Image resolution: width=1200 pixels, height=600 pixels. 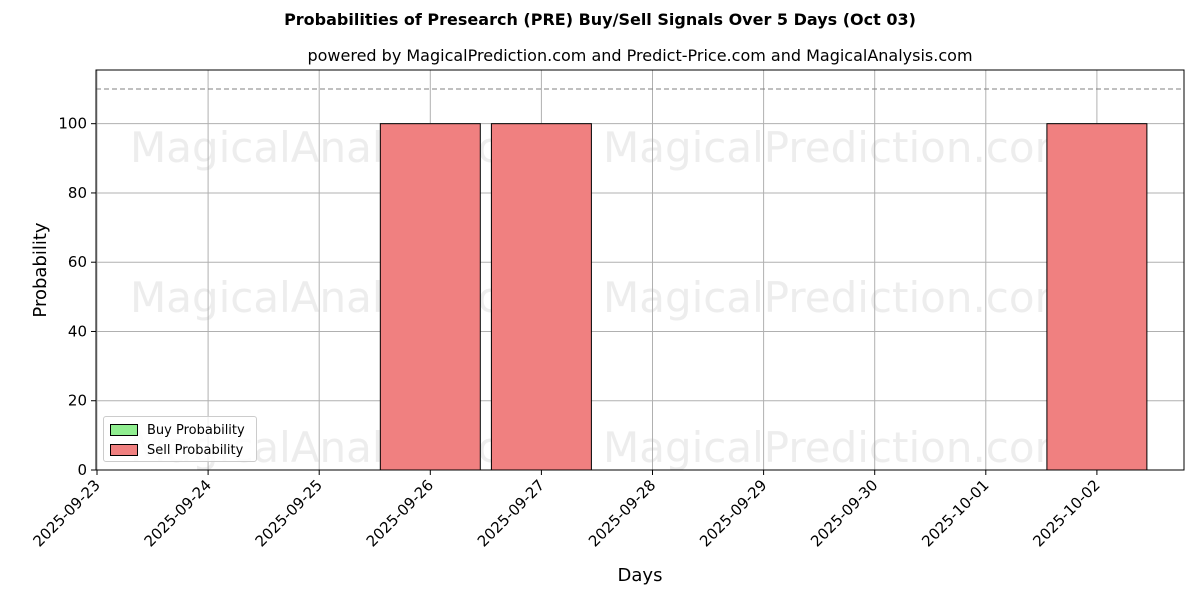 I want to click on legend-item-sell: Sell Probability, so click(x=176, y=450).